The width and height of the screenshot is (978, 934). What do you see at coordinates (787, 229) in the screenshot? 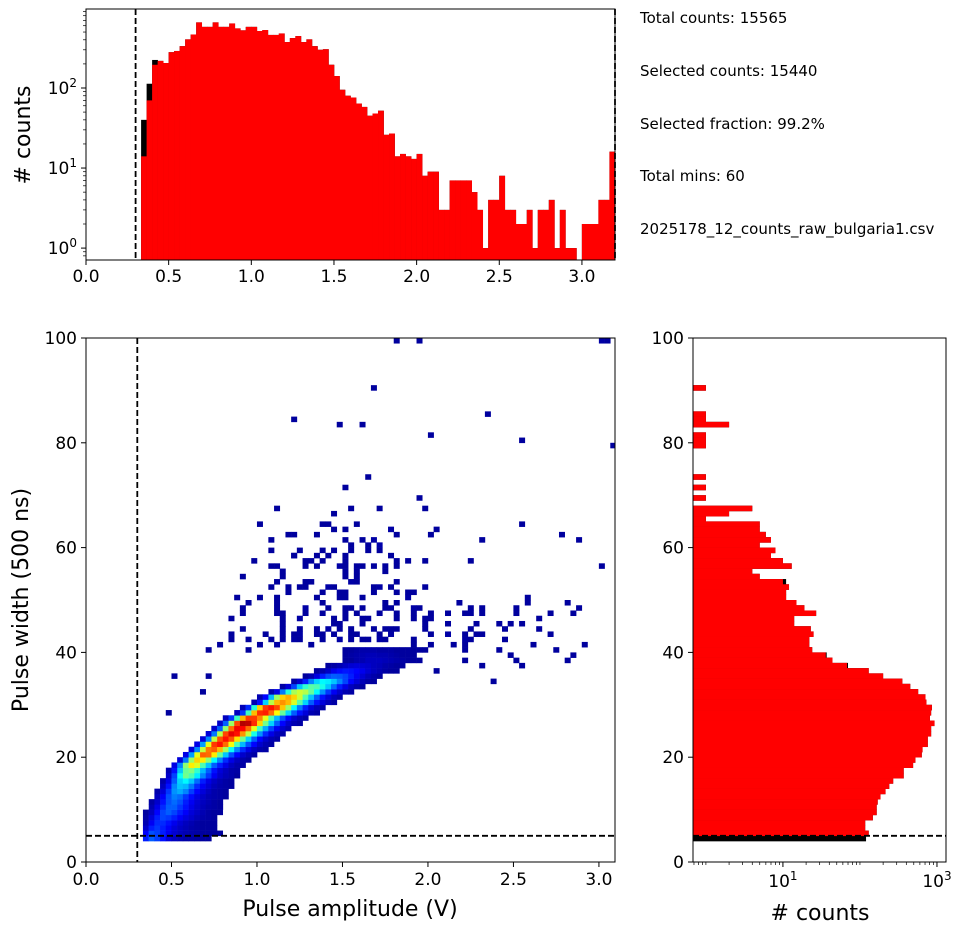
I see `filename-text: 2025178_12_counts_raw_bulgaria1.csv` at bounding box center [787, 229].